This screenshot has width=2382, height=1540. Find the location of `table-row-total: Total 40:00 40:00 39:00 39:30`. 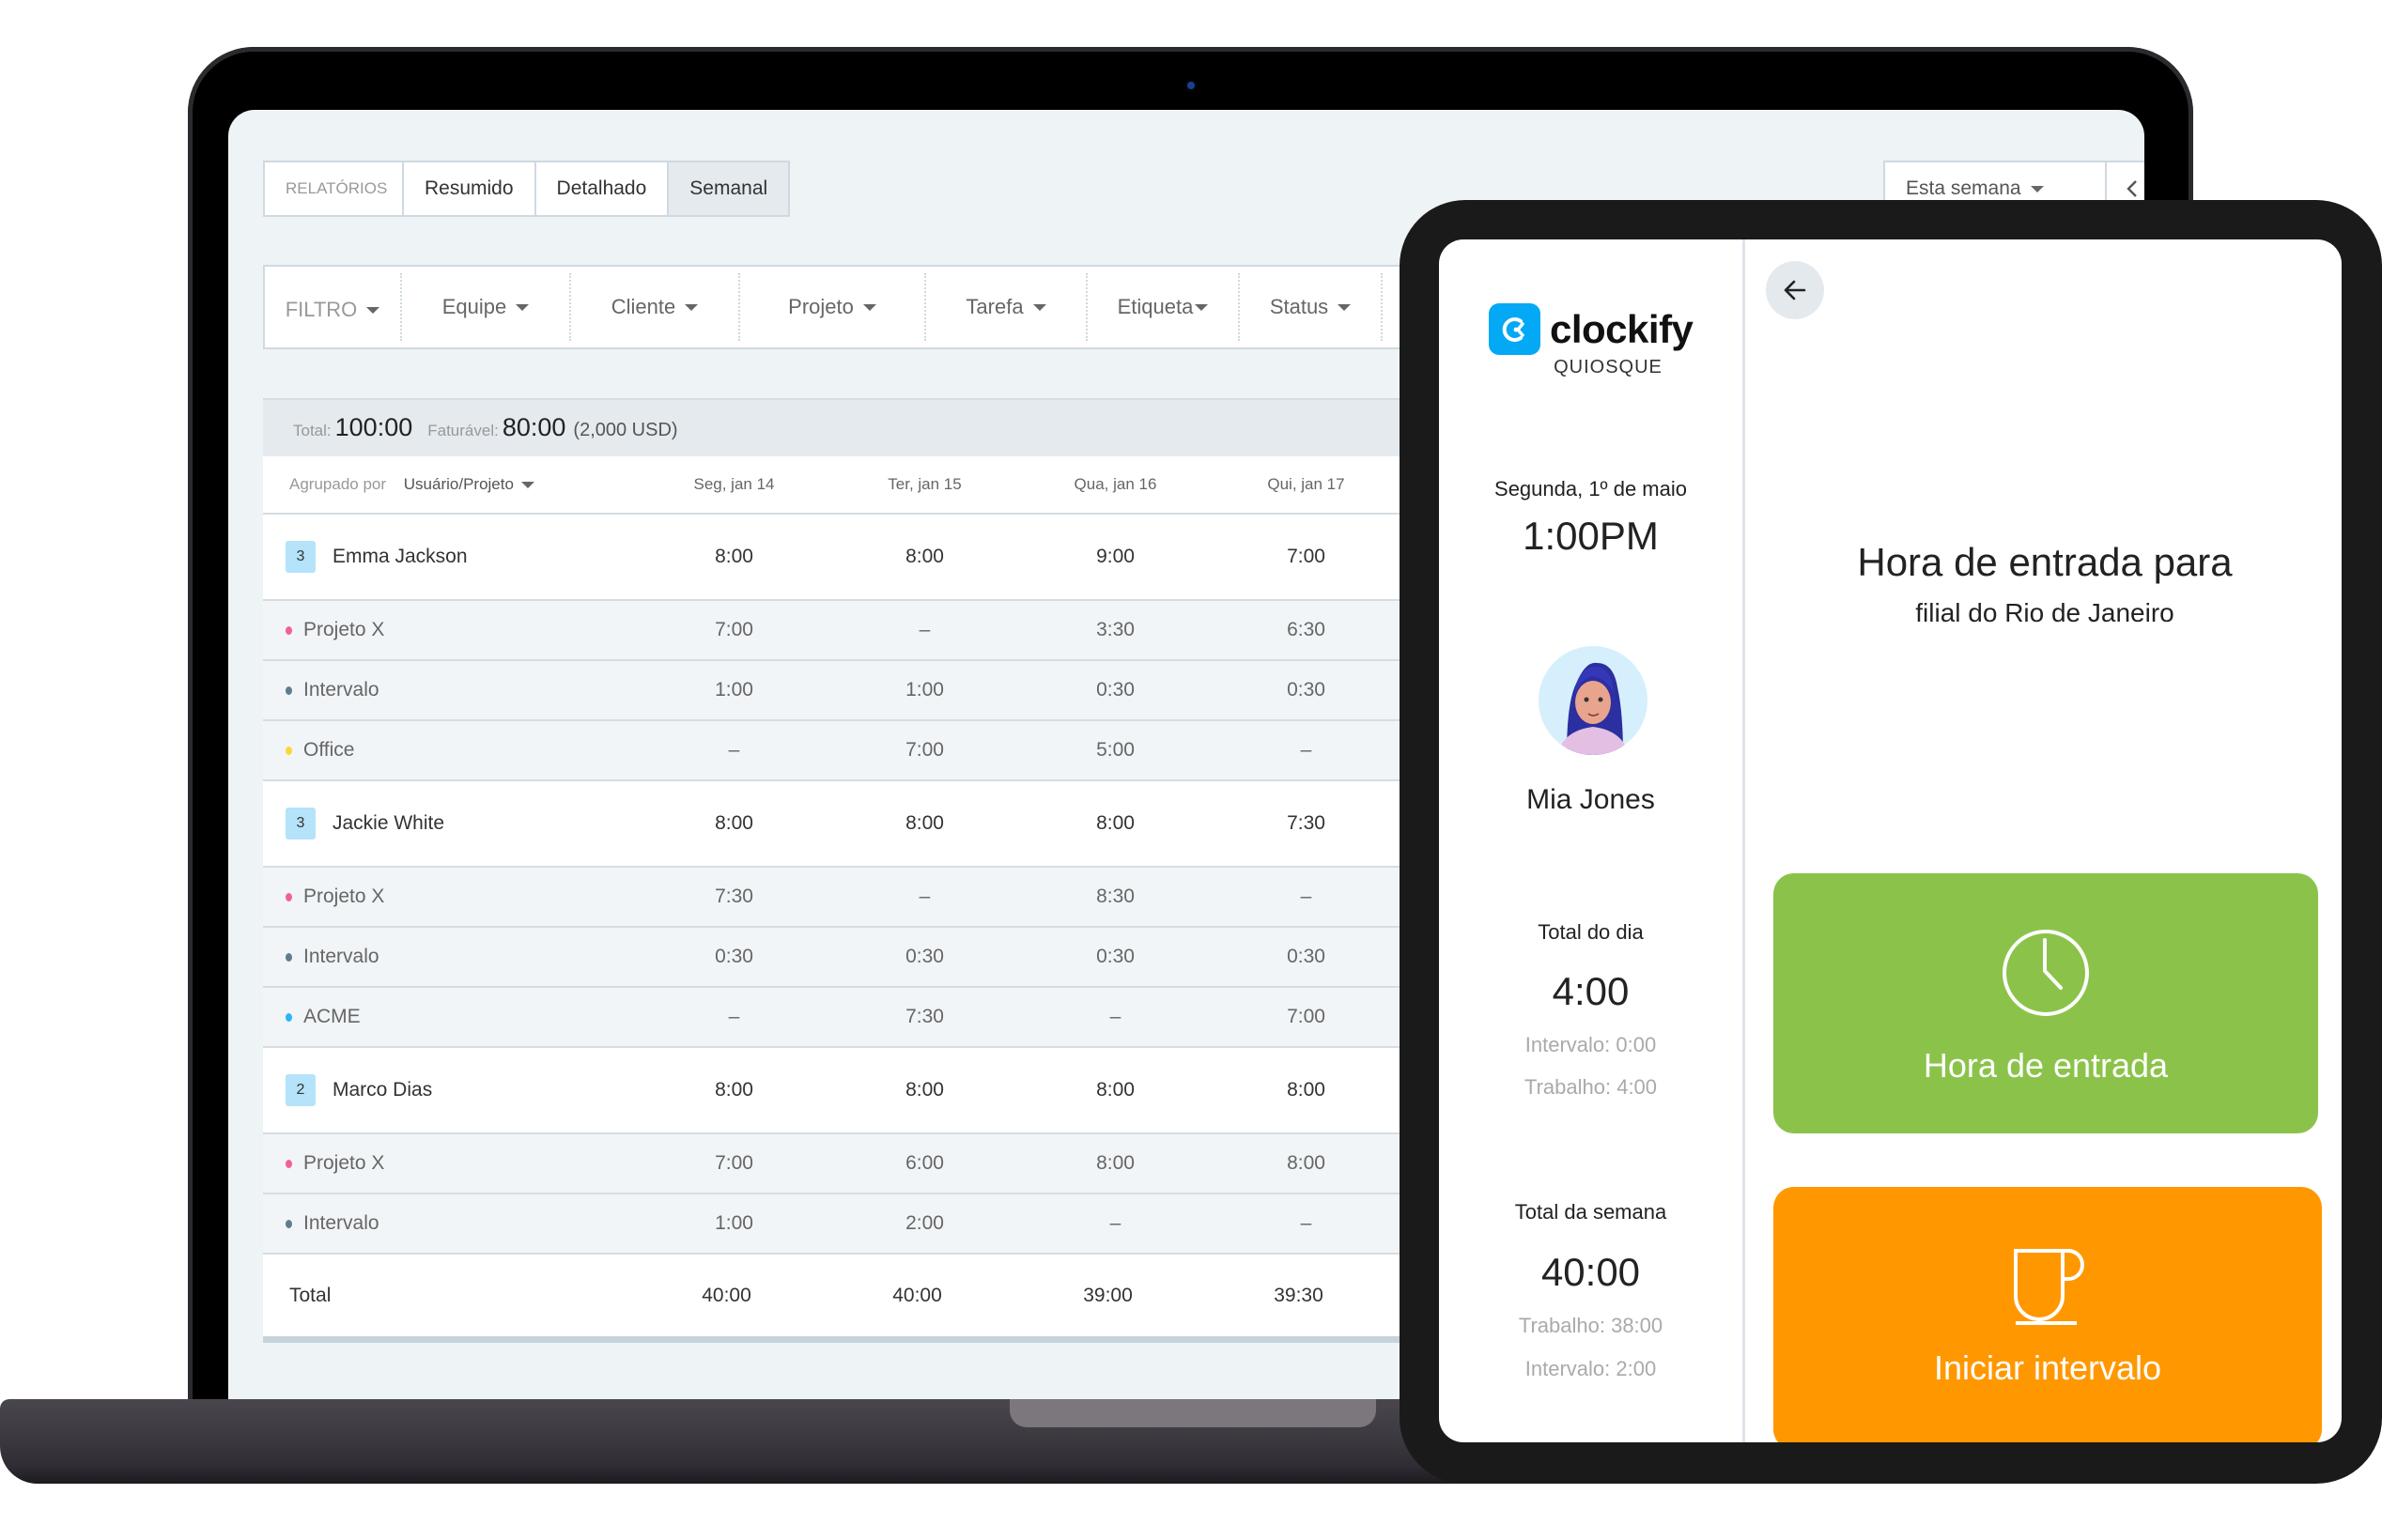

table-row-total: Total 40:00 40:00 39:00 39:30 is located at coordinates (874, 1299).